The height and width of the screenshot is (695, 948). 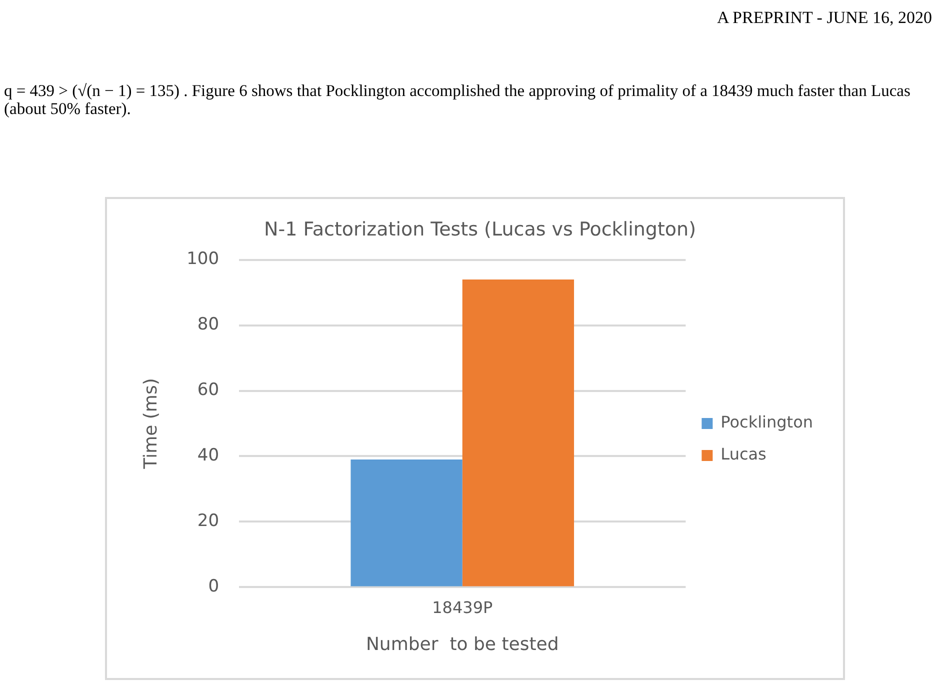 What do you see at coordinates (480, 229) in the screenshot?
I see `chart-title: N-1 Factorization Tests (Lucas vs Pocklington)` at bounding box center [480, 229].